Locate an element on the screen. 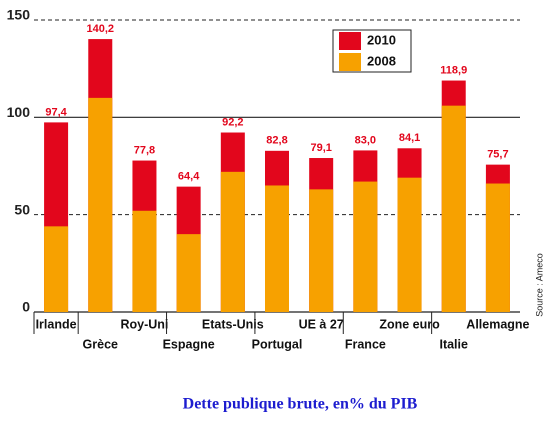  value-label: 64,4 is located at coordinates (189, 177).